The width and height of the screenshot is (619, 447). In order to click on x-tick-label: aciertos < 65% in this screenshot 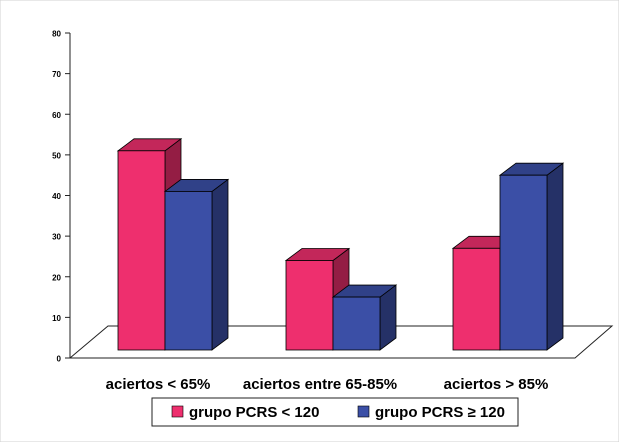, I will do `click(158, 384)`.